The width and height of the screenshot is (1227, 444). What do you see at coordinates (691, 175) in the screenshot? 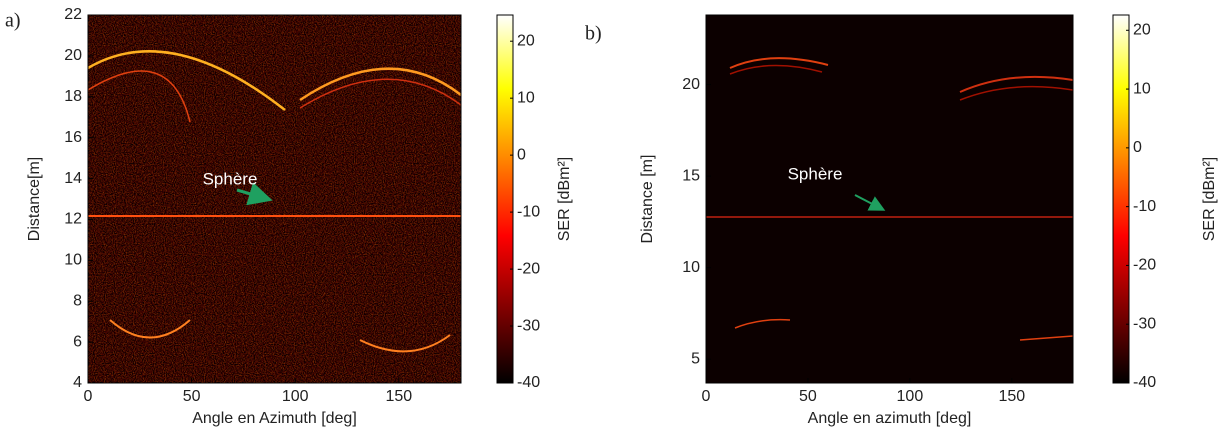
I see `y-tick-label: 15` at bounding box center [691, 175].